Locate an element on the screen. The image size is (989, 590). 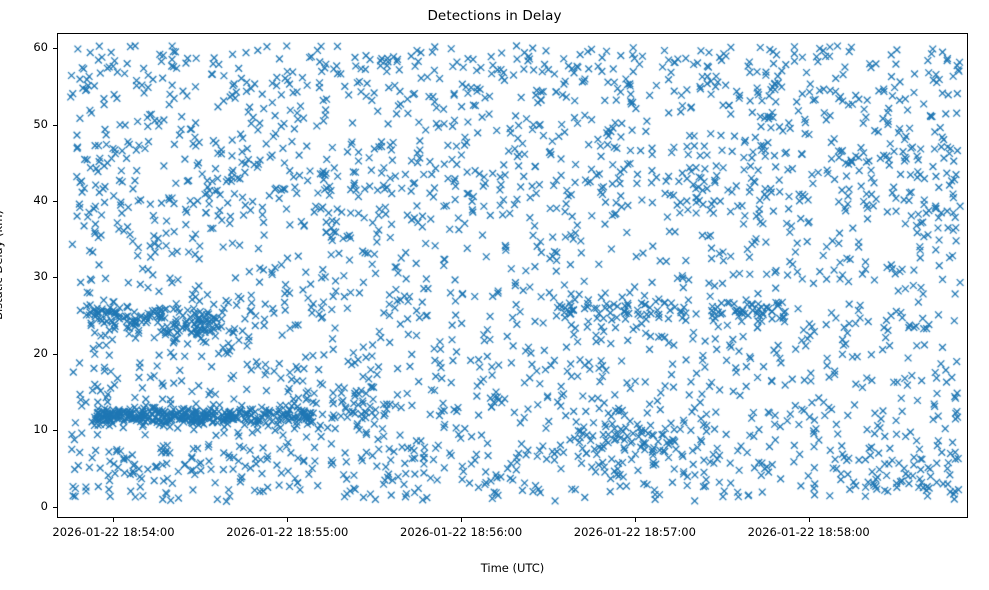
x-tick-label: 2026-01-22 18:55:00 is located at coordinates (287, 532).